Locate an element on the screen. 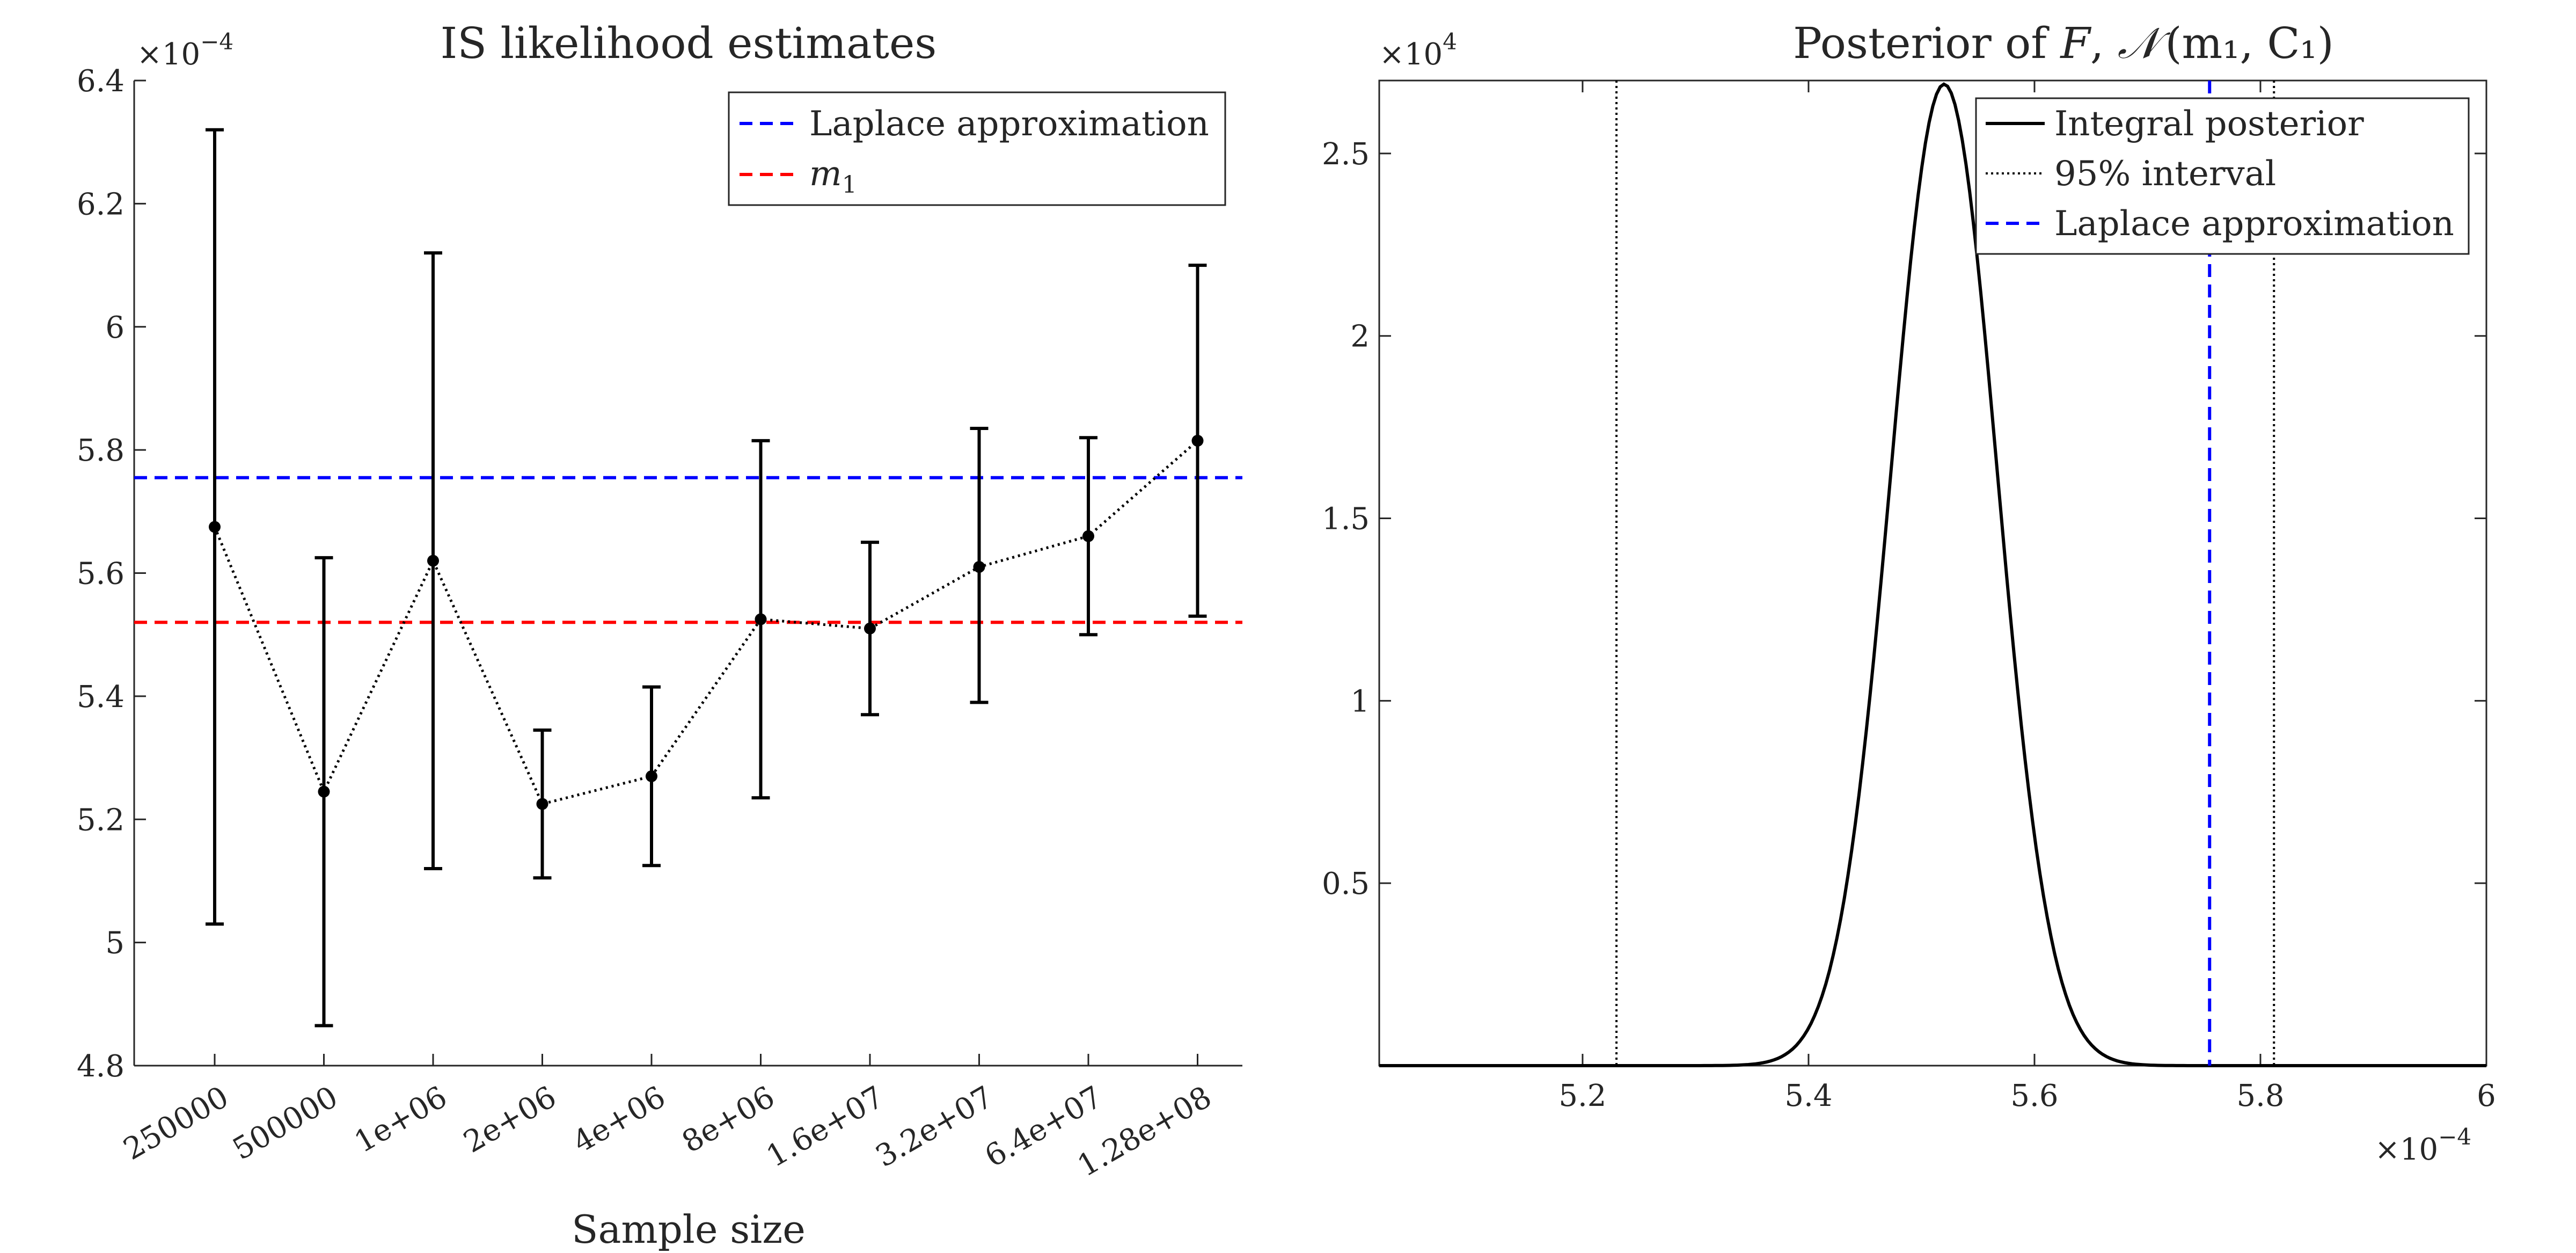  x-exponent-label: ×10⁻⁴ is located at coordinates (2423, 1145).